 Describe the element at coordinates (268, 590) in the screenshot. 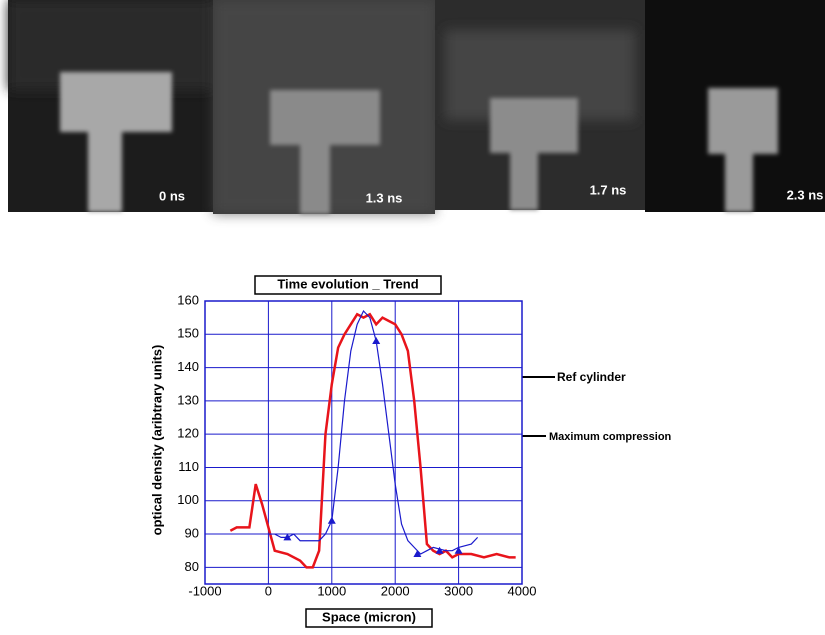

I see `x-tick-label: 0` at that location.